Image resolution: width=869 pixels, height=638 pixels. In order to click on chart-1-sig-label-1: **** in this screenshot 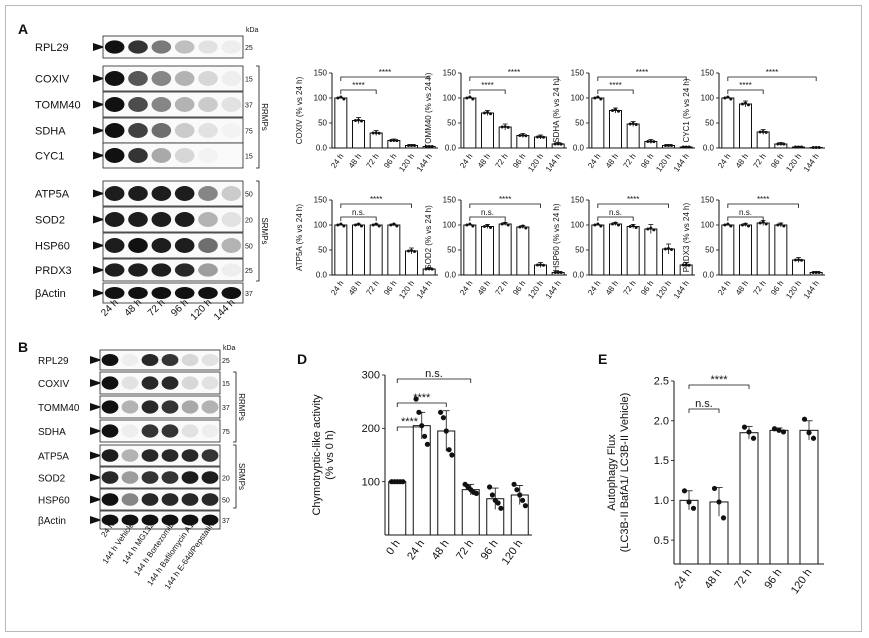, I will do `click(487, 85)`.